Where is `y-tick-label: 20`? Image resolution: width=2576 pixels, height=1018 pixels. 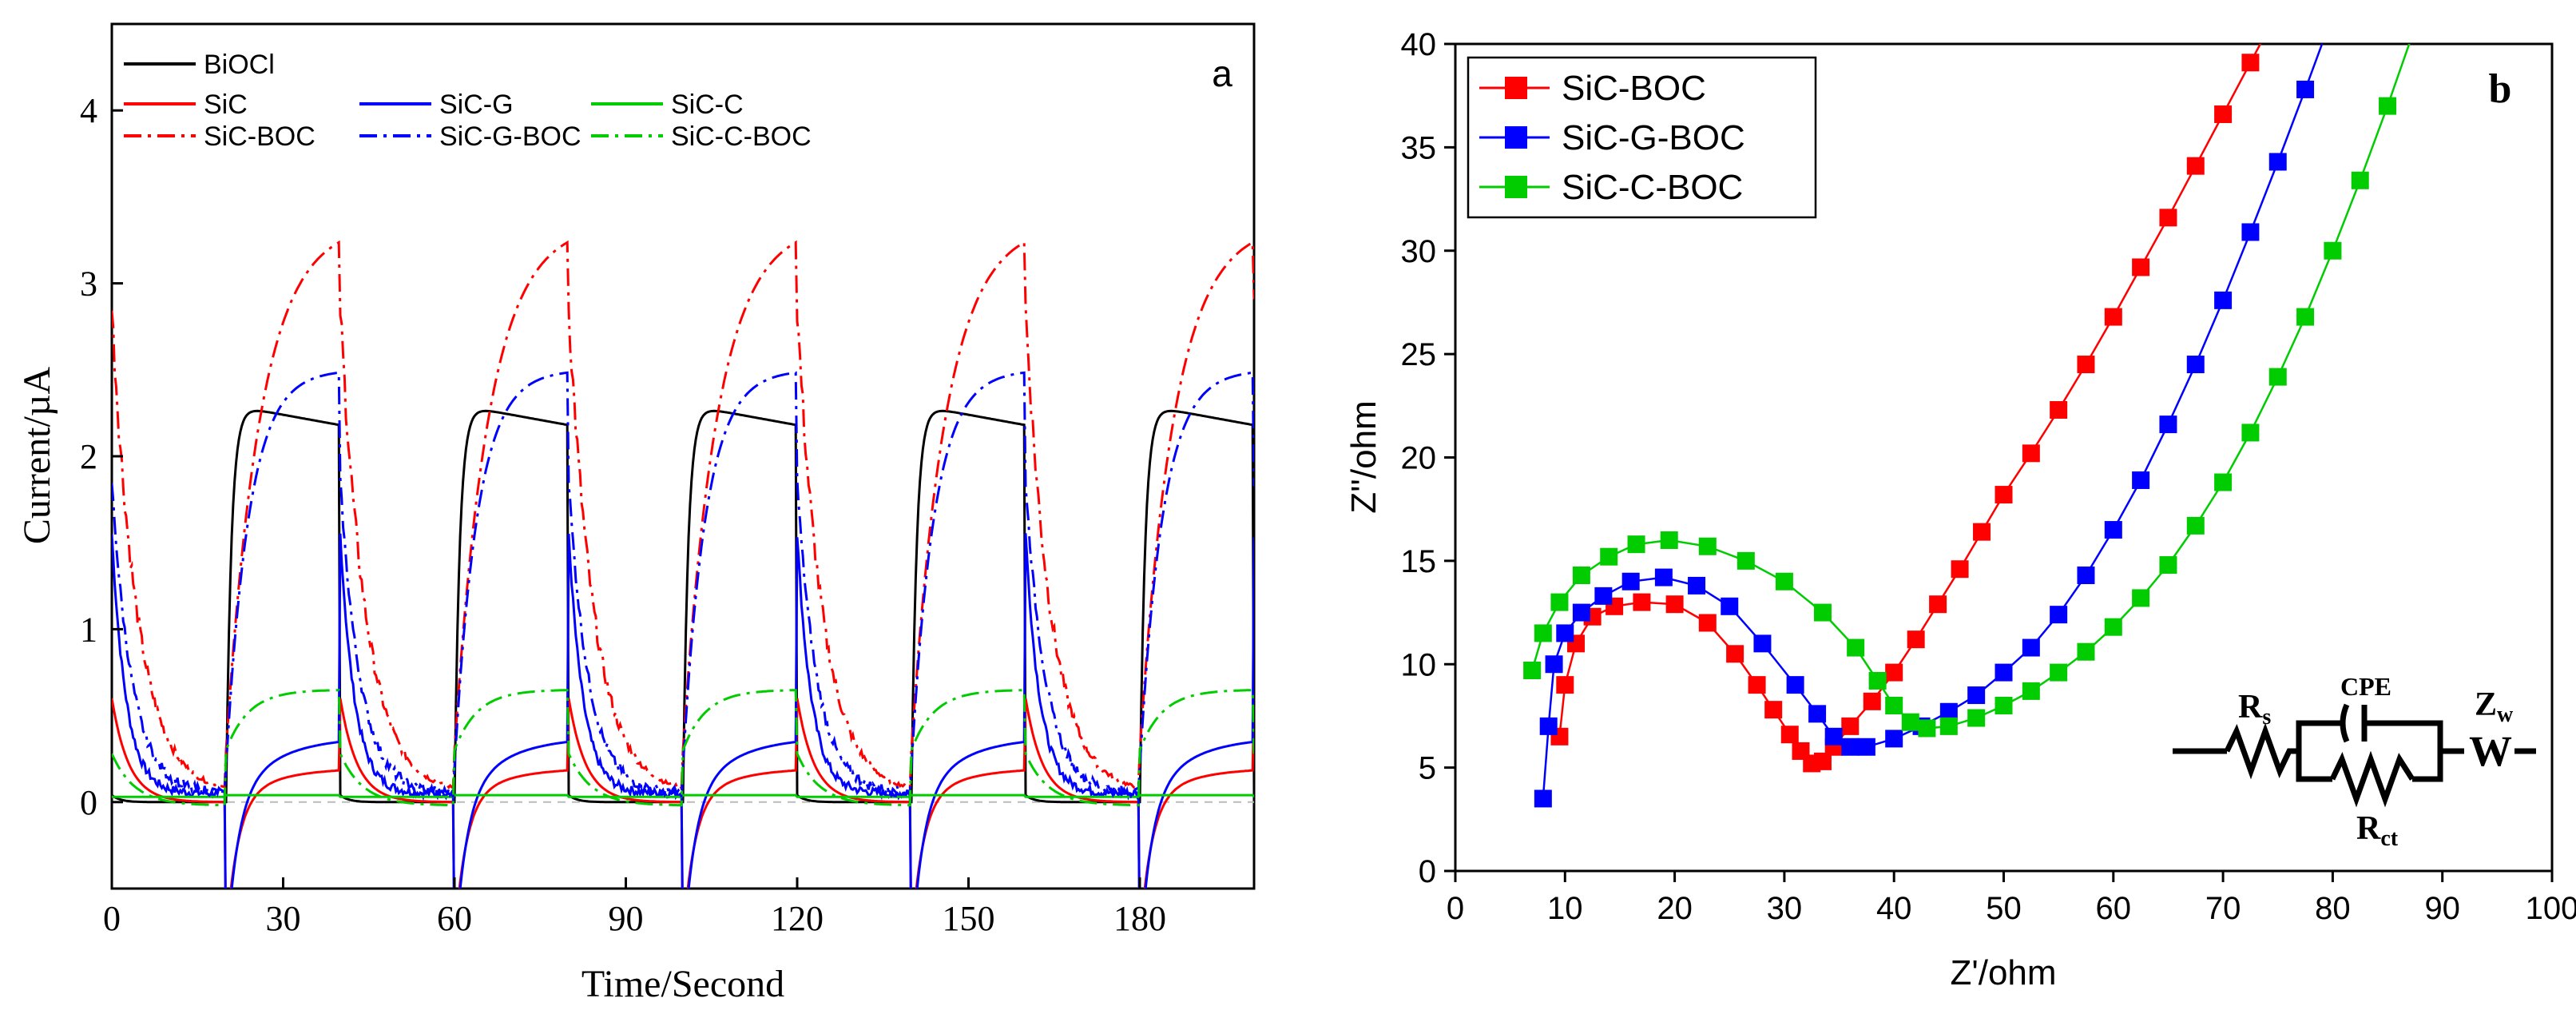 y-tick-label: 20 is located at coordinates (1419, 459).